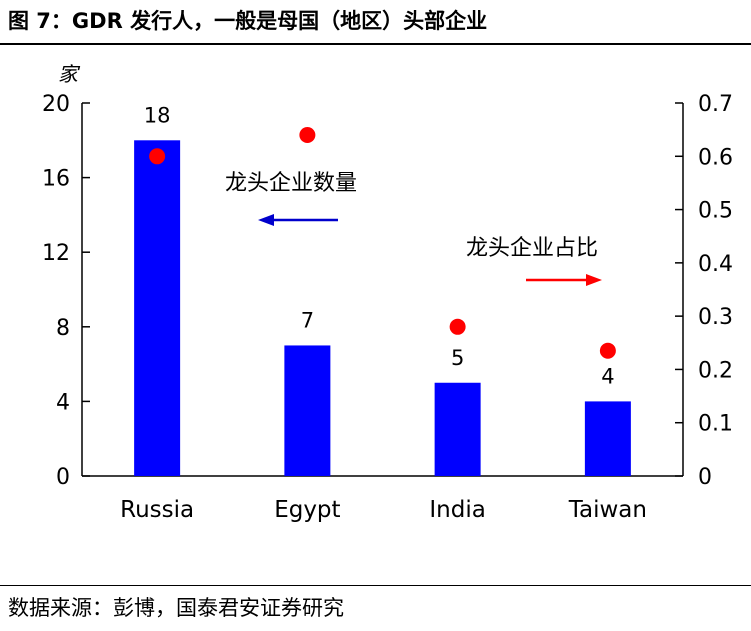 This screenshot has height=631, width=751. What do you see at coordinates (157, 510) in the screenshot?
I see `x-axis-category-label: Russia` at bounding box center [157, 510].